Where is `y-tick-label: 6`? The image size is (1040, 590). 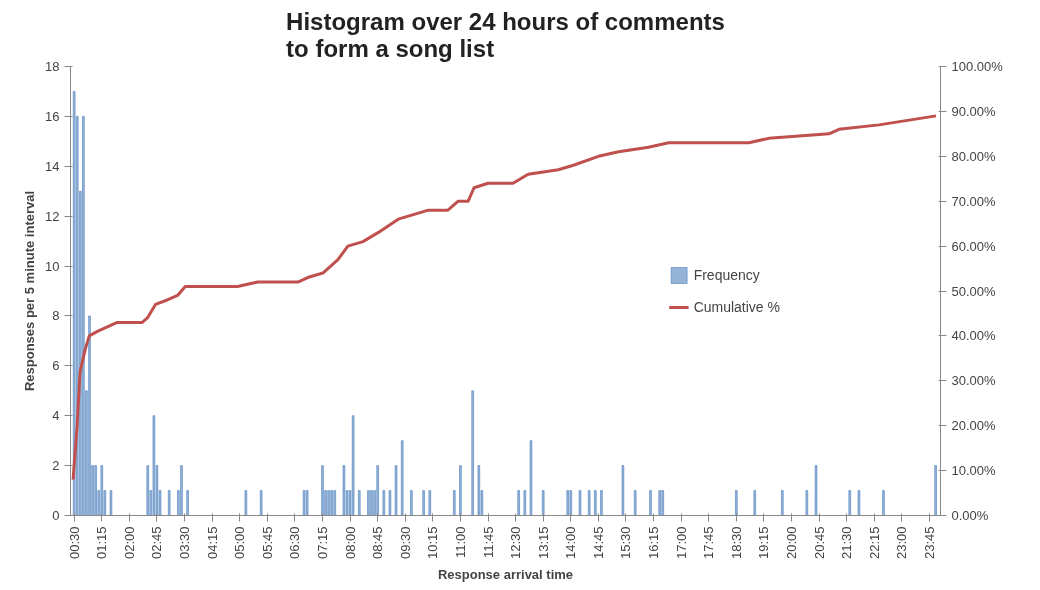 y-tick-label: 6 is located at coordinates (56, 366).